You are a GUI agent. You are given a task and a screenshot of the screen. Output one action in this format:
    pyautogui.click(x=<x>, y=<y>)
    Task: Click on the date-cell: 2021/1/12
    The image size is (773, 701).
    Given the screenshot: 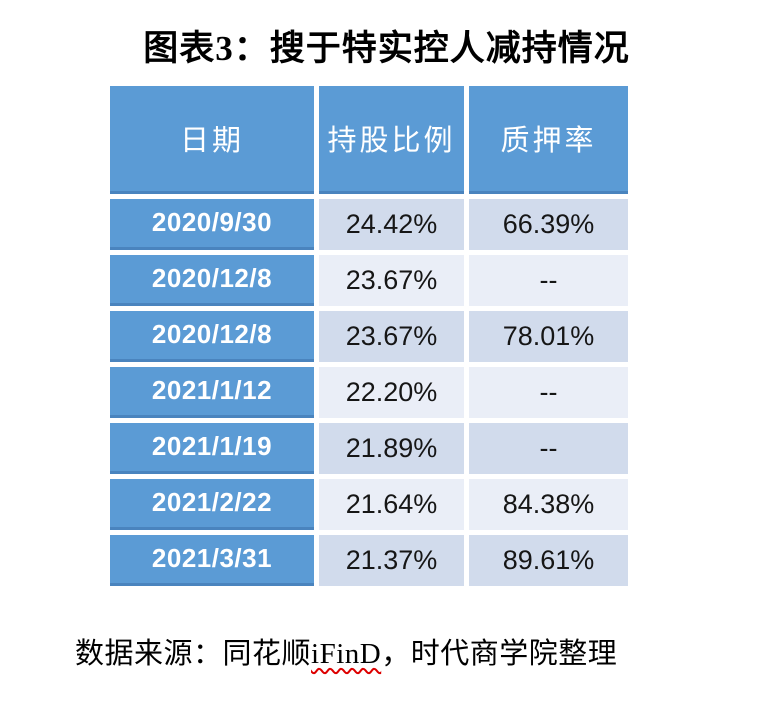 What is the action you would take?
    pyautogui.click(x=212, y=392)
    